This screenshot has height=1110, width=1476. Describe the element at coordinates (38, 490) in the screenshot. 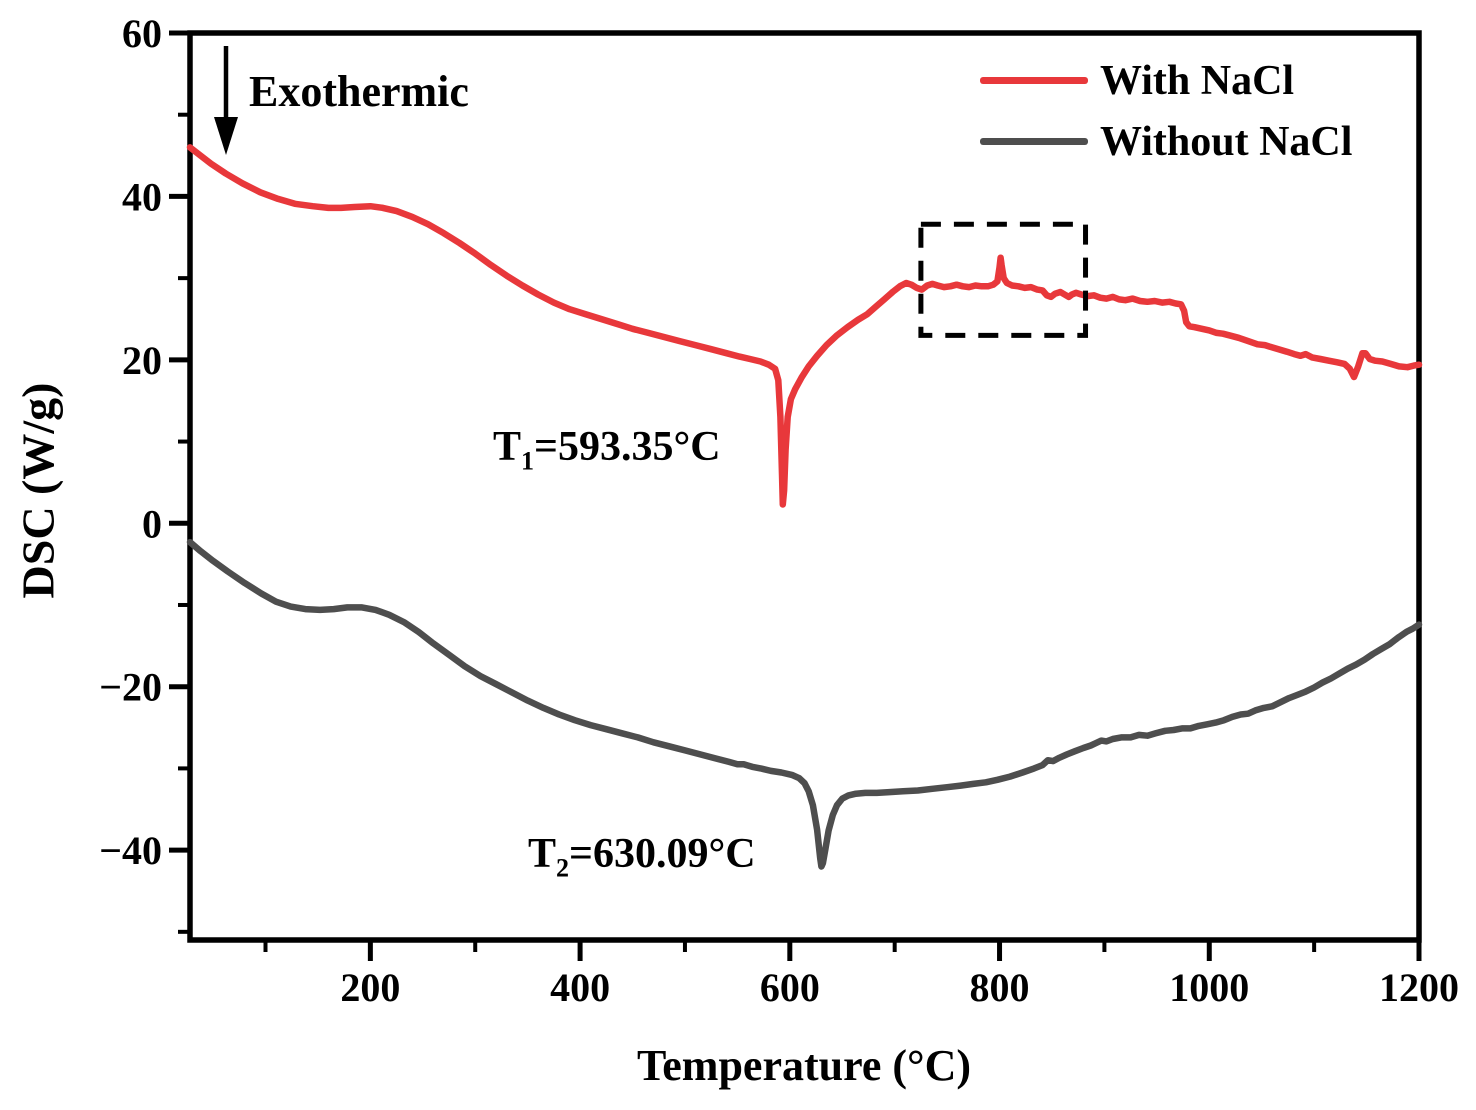

I see `y-axis-title: DSC (W/g)` at that location.